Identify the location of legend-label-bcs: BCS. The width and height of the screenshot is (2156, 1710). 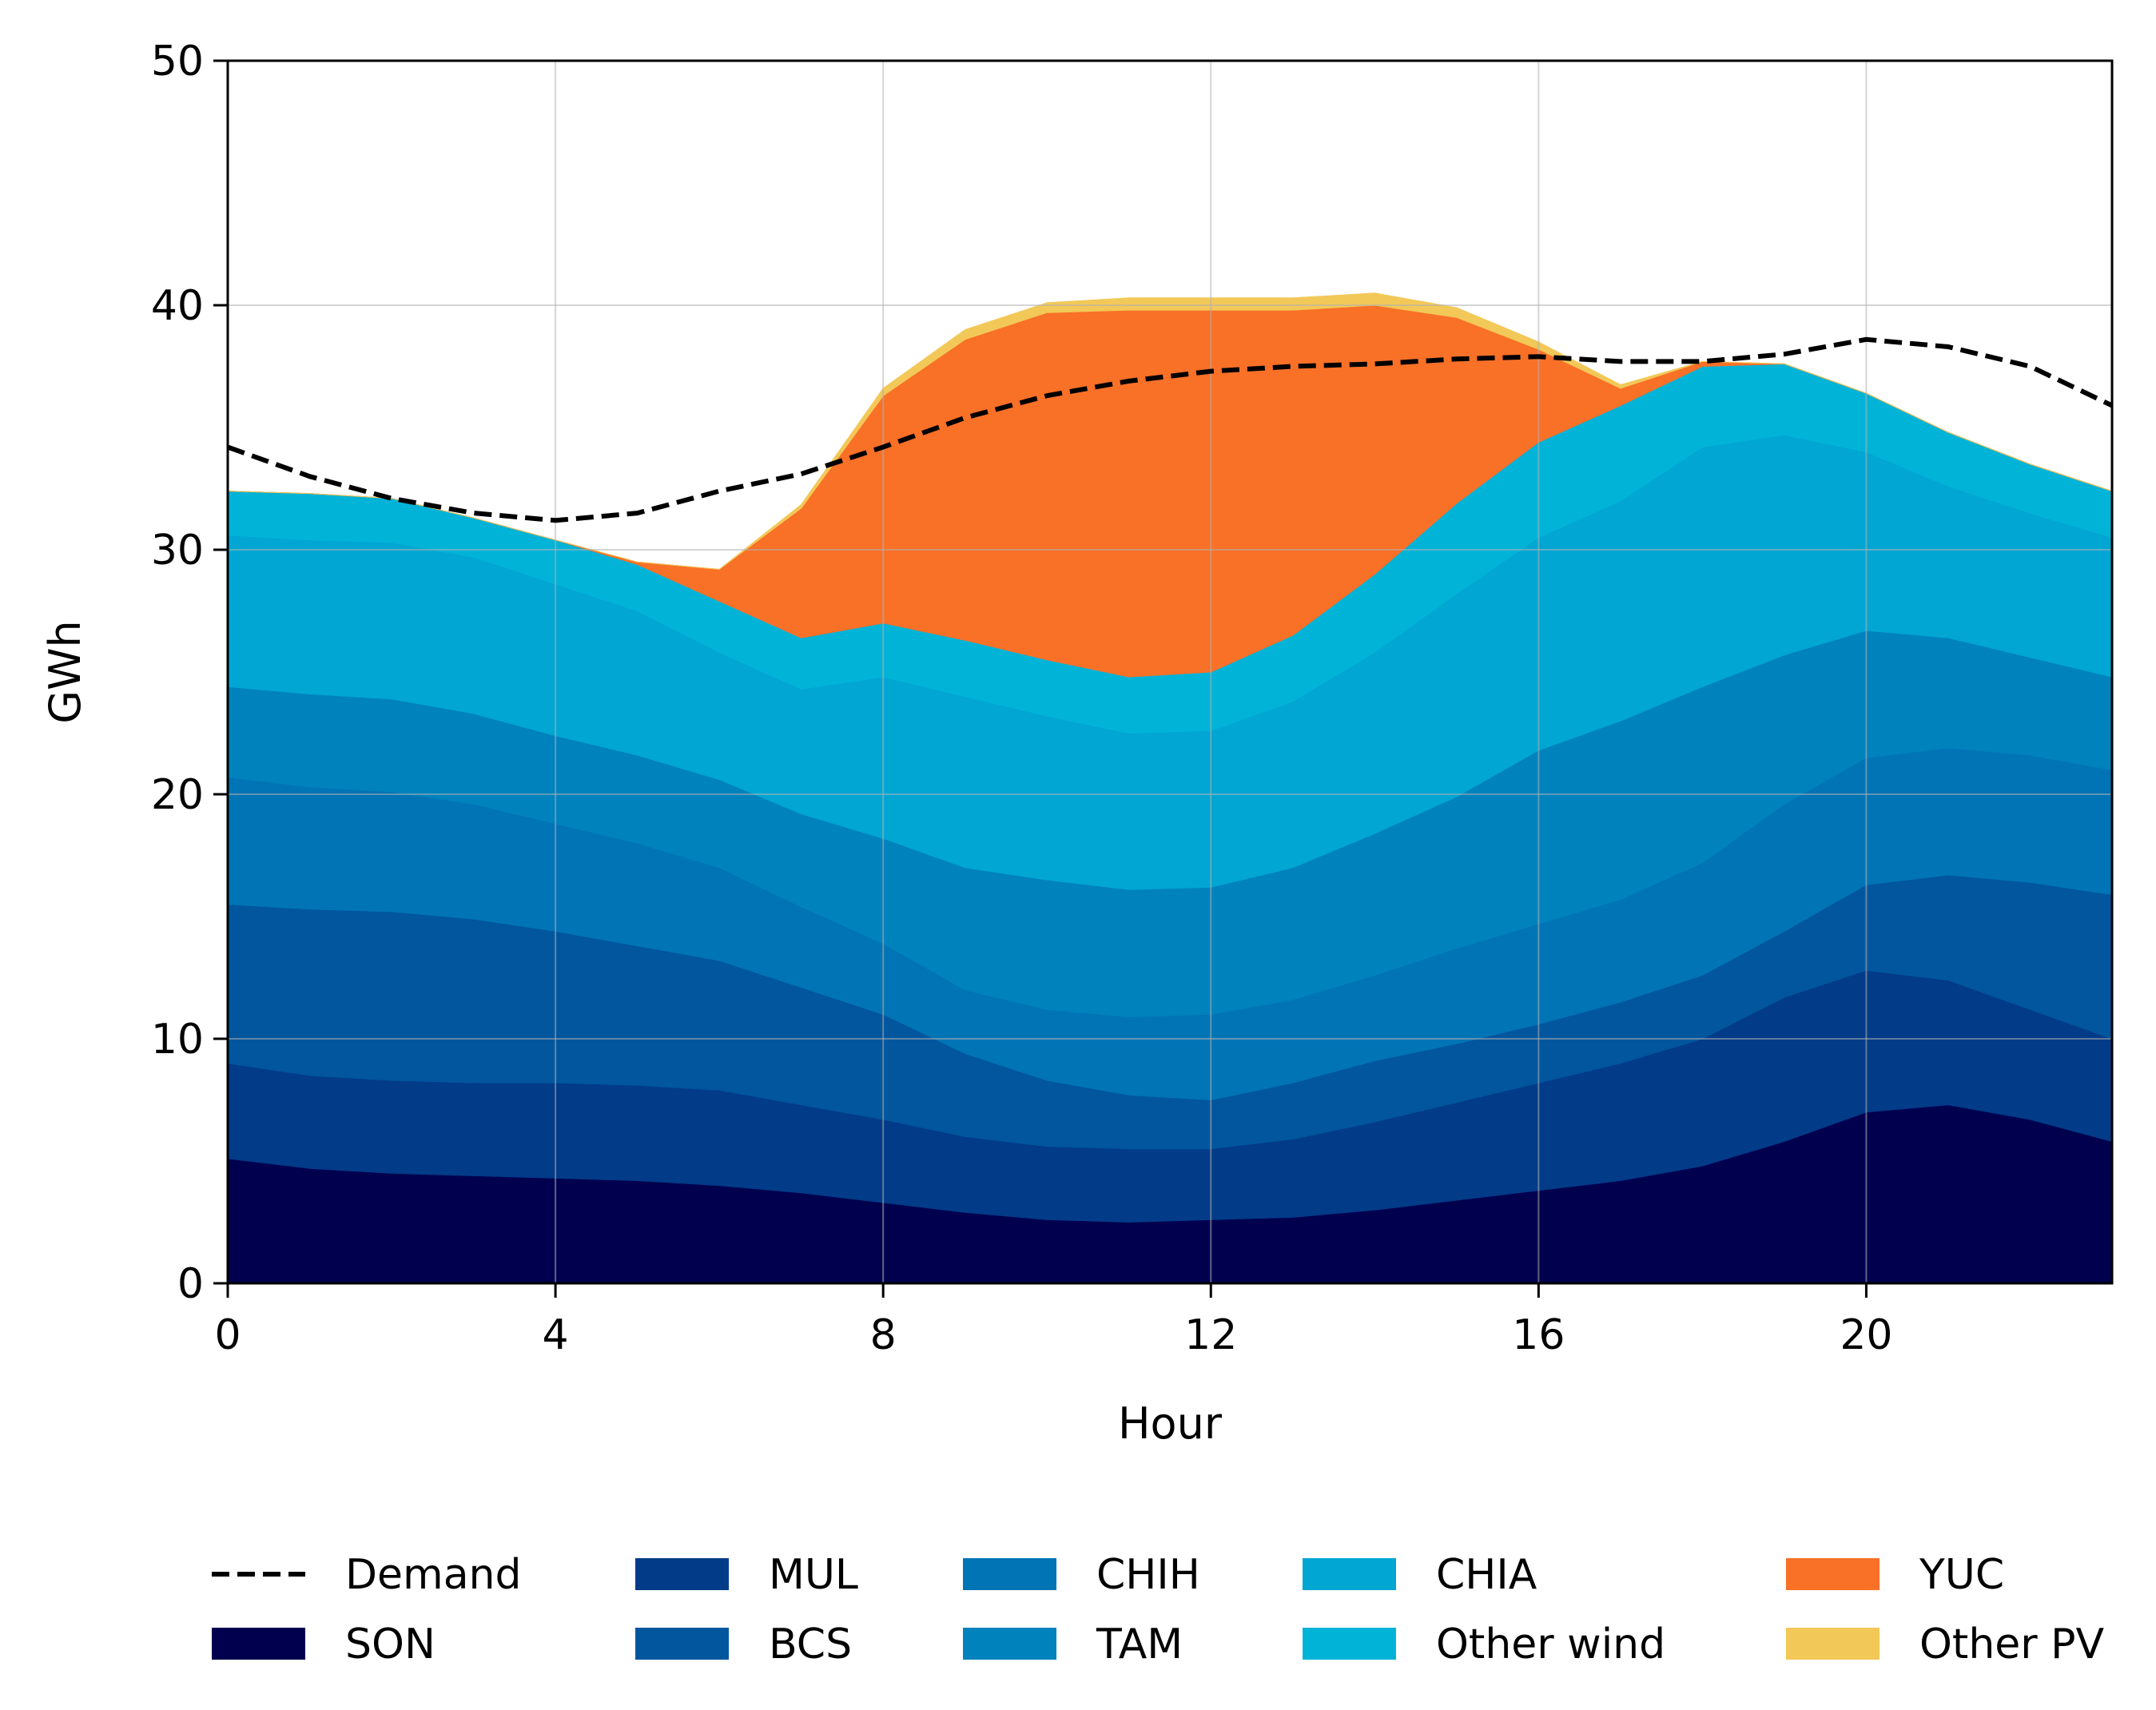
(810, 1644).